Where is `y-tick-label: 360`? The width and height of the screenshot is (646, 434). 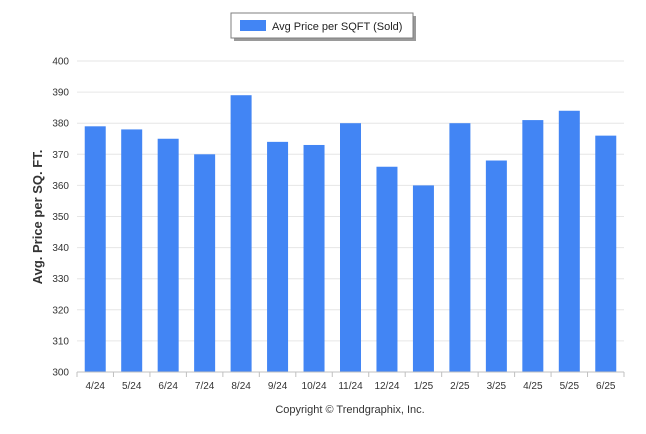
y-tick-label: 360 is located at coordinates (60, 186).